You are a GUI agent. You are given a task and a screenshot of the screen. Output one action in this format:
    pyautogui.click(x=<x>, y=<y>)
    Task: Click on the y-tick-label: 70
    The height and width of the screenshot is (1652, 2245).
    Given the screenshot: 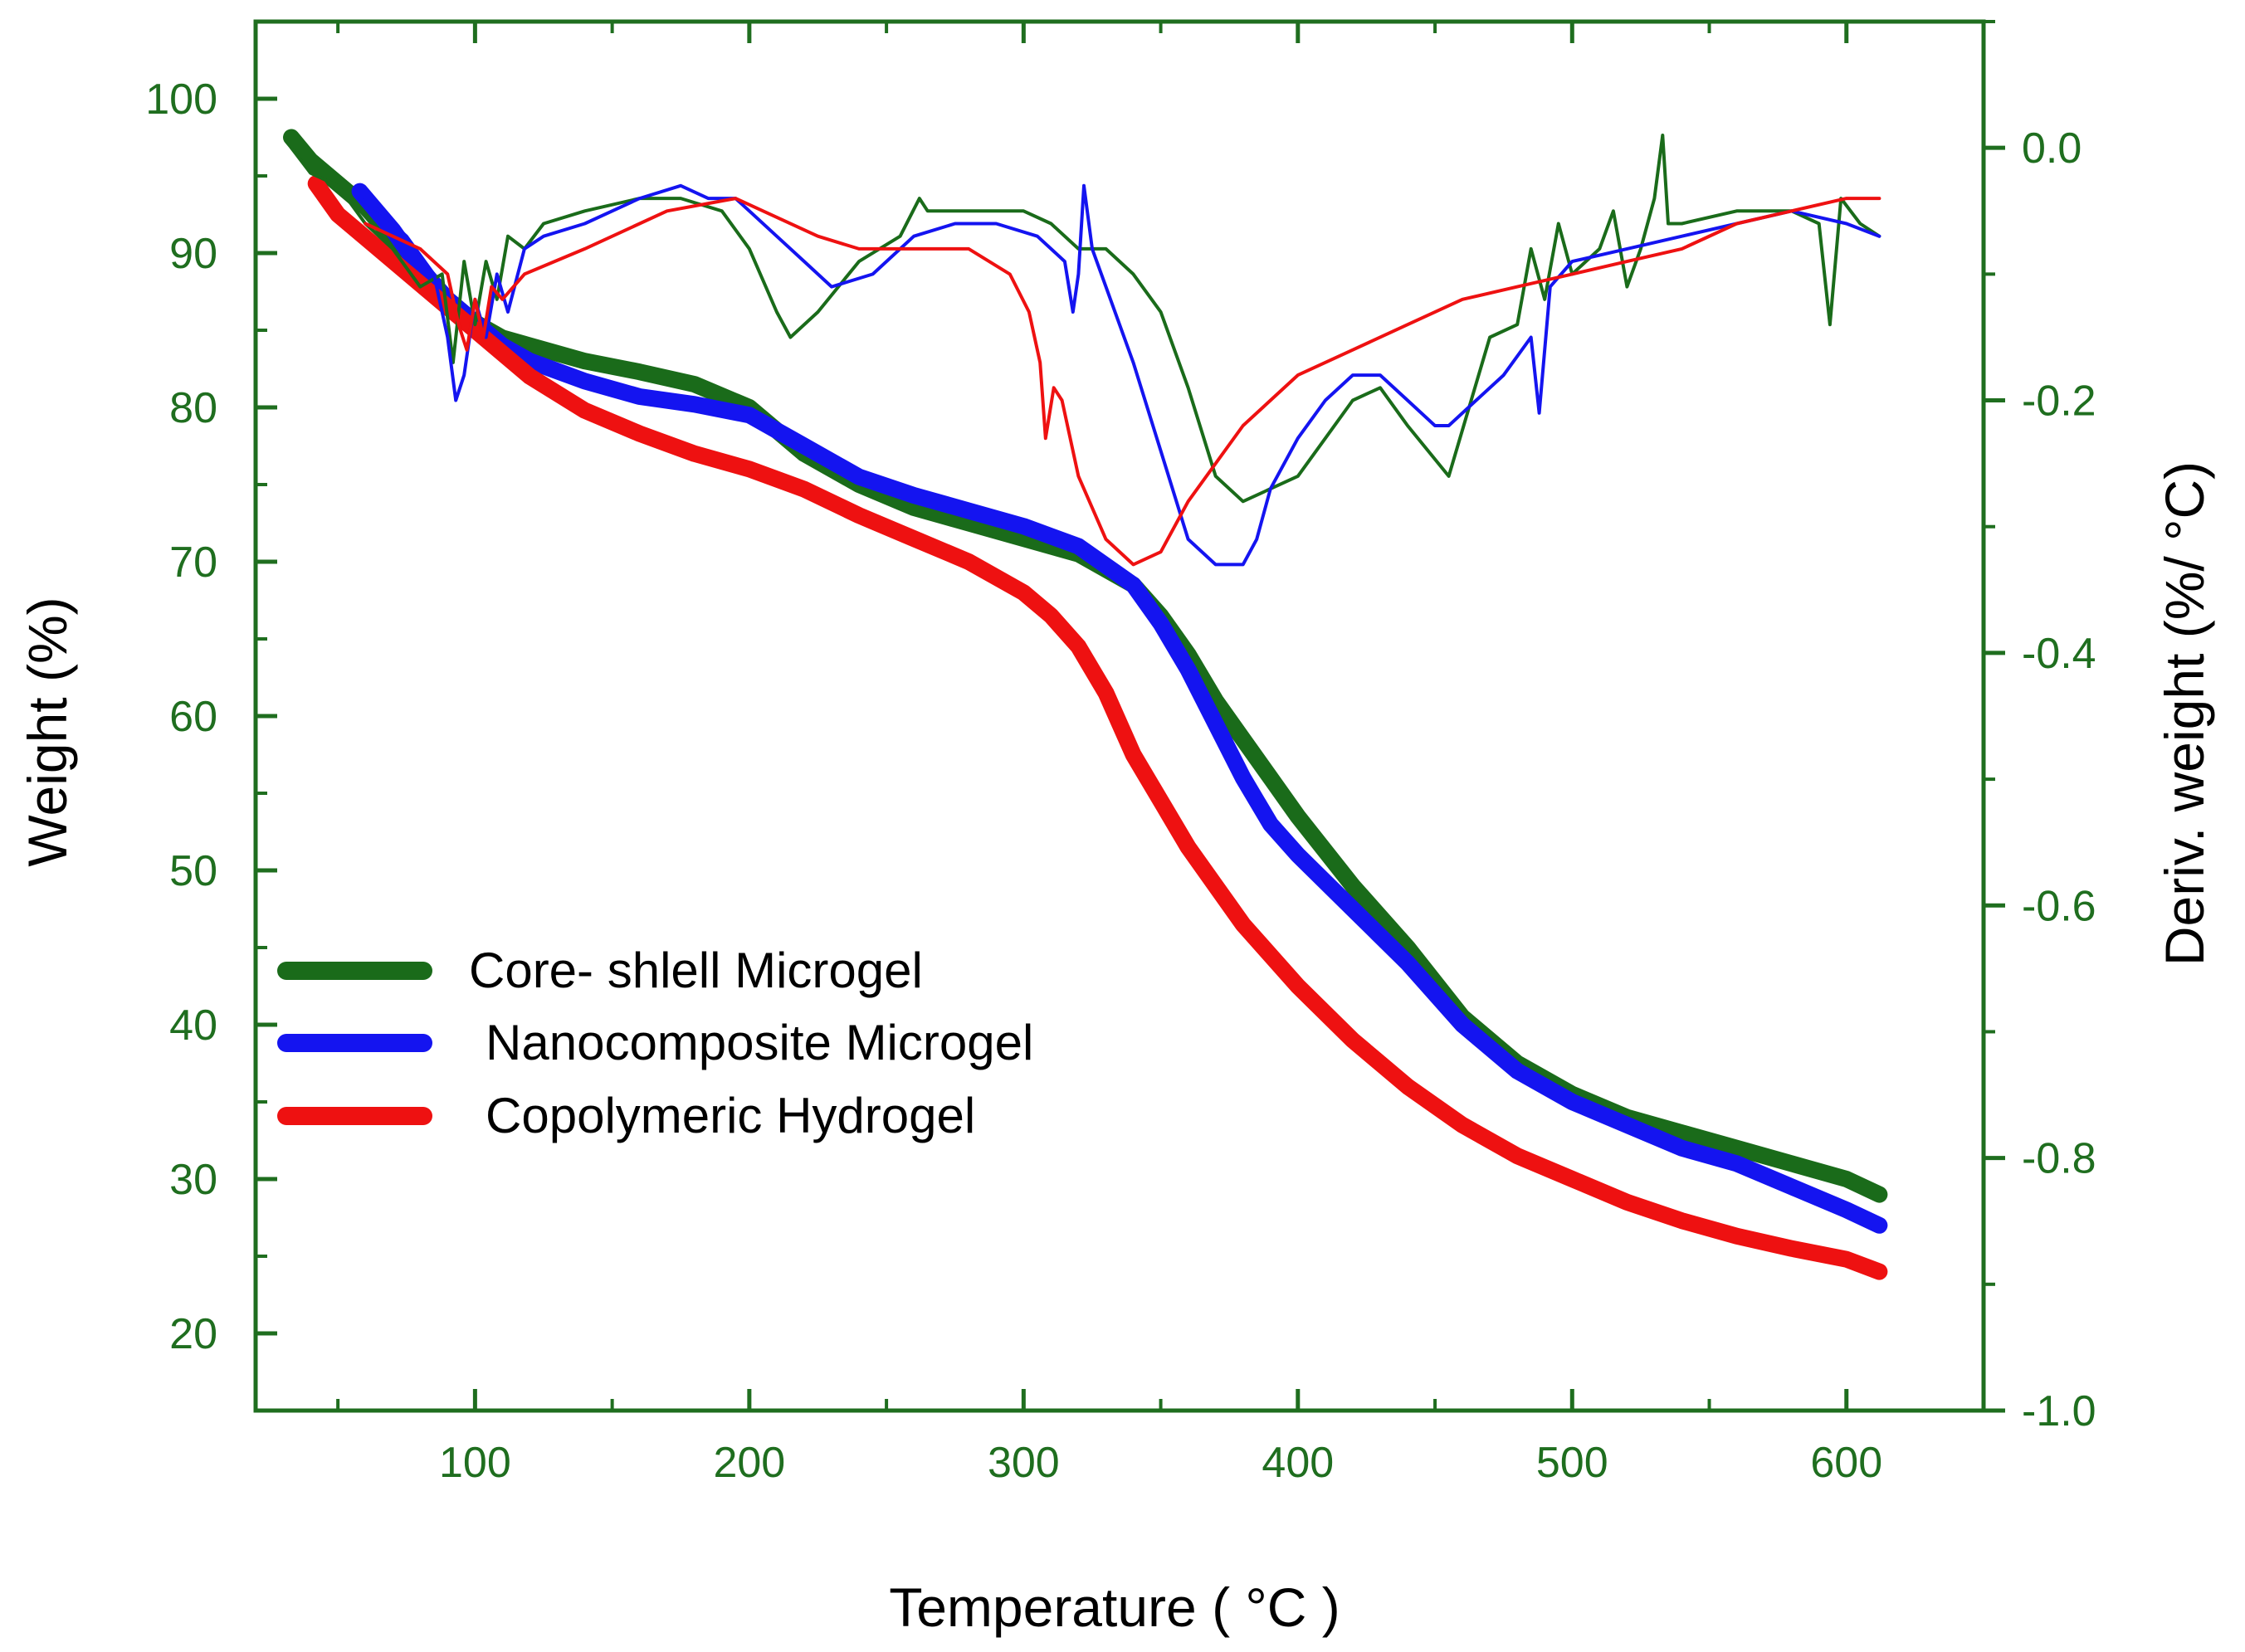 What is the action you would take?
    pyautogui.click(x=193, y=563)
    